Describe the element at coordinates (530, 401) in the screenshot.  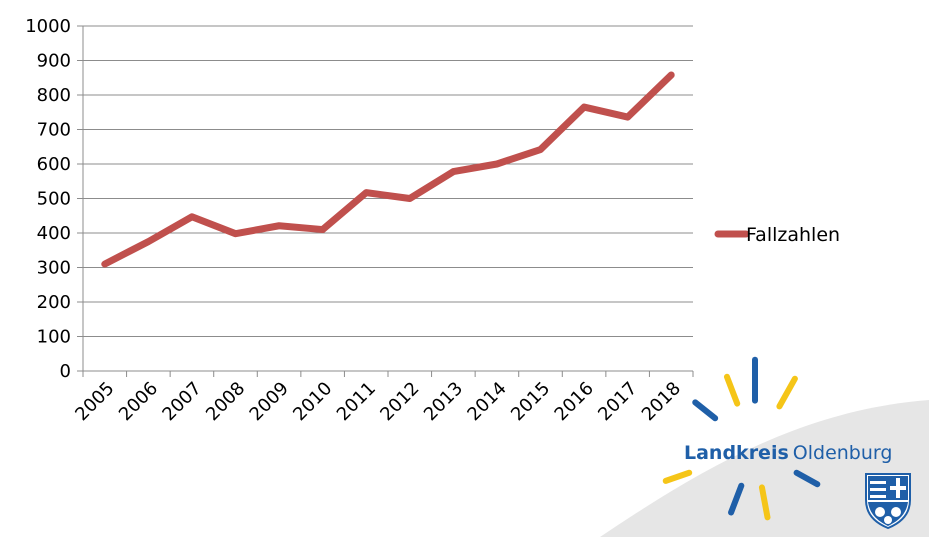
I see `x-tick-label: 2015` at that location.